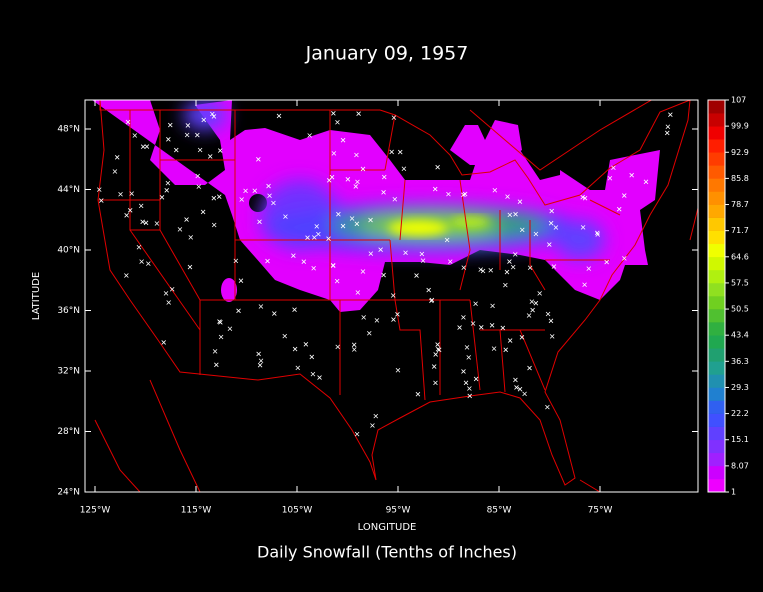 Image resolution: width=763 pixels, height=592 pixels. I want to click on colorbar-label: 1, so click(733, 492).